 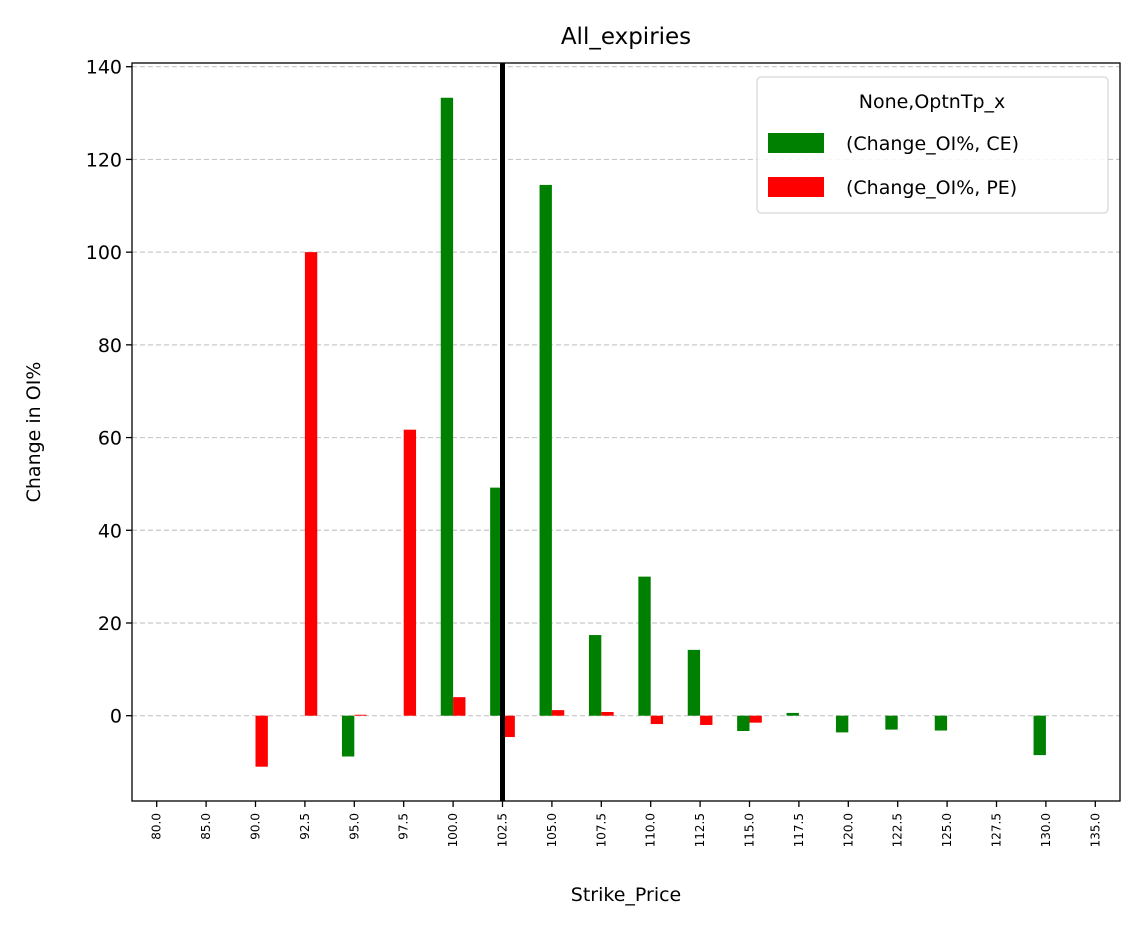 What do you see at coordinates (932, 102) in the screenshot?
I see `legend-title: None,OptnTp_x` at bounding box center [932, 102].